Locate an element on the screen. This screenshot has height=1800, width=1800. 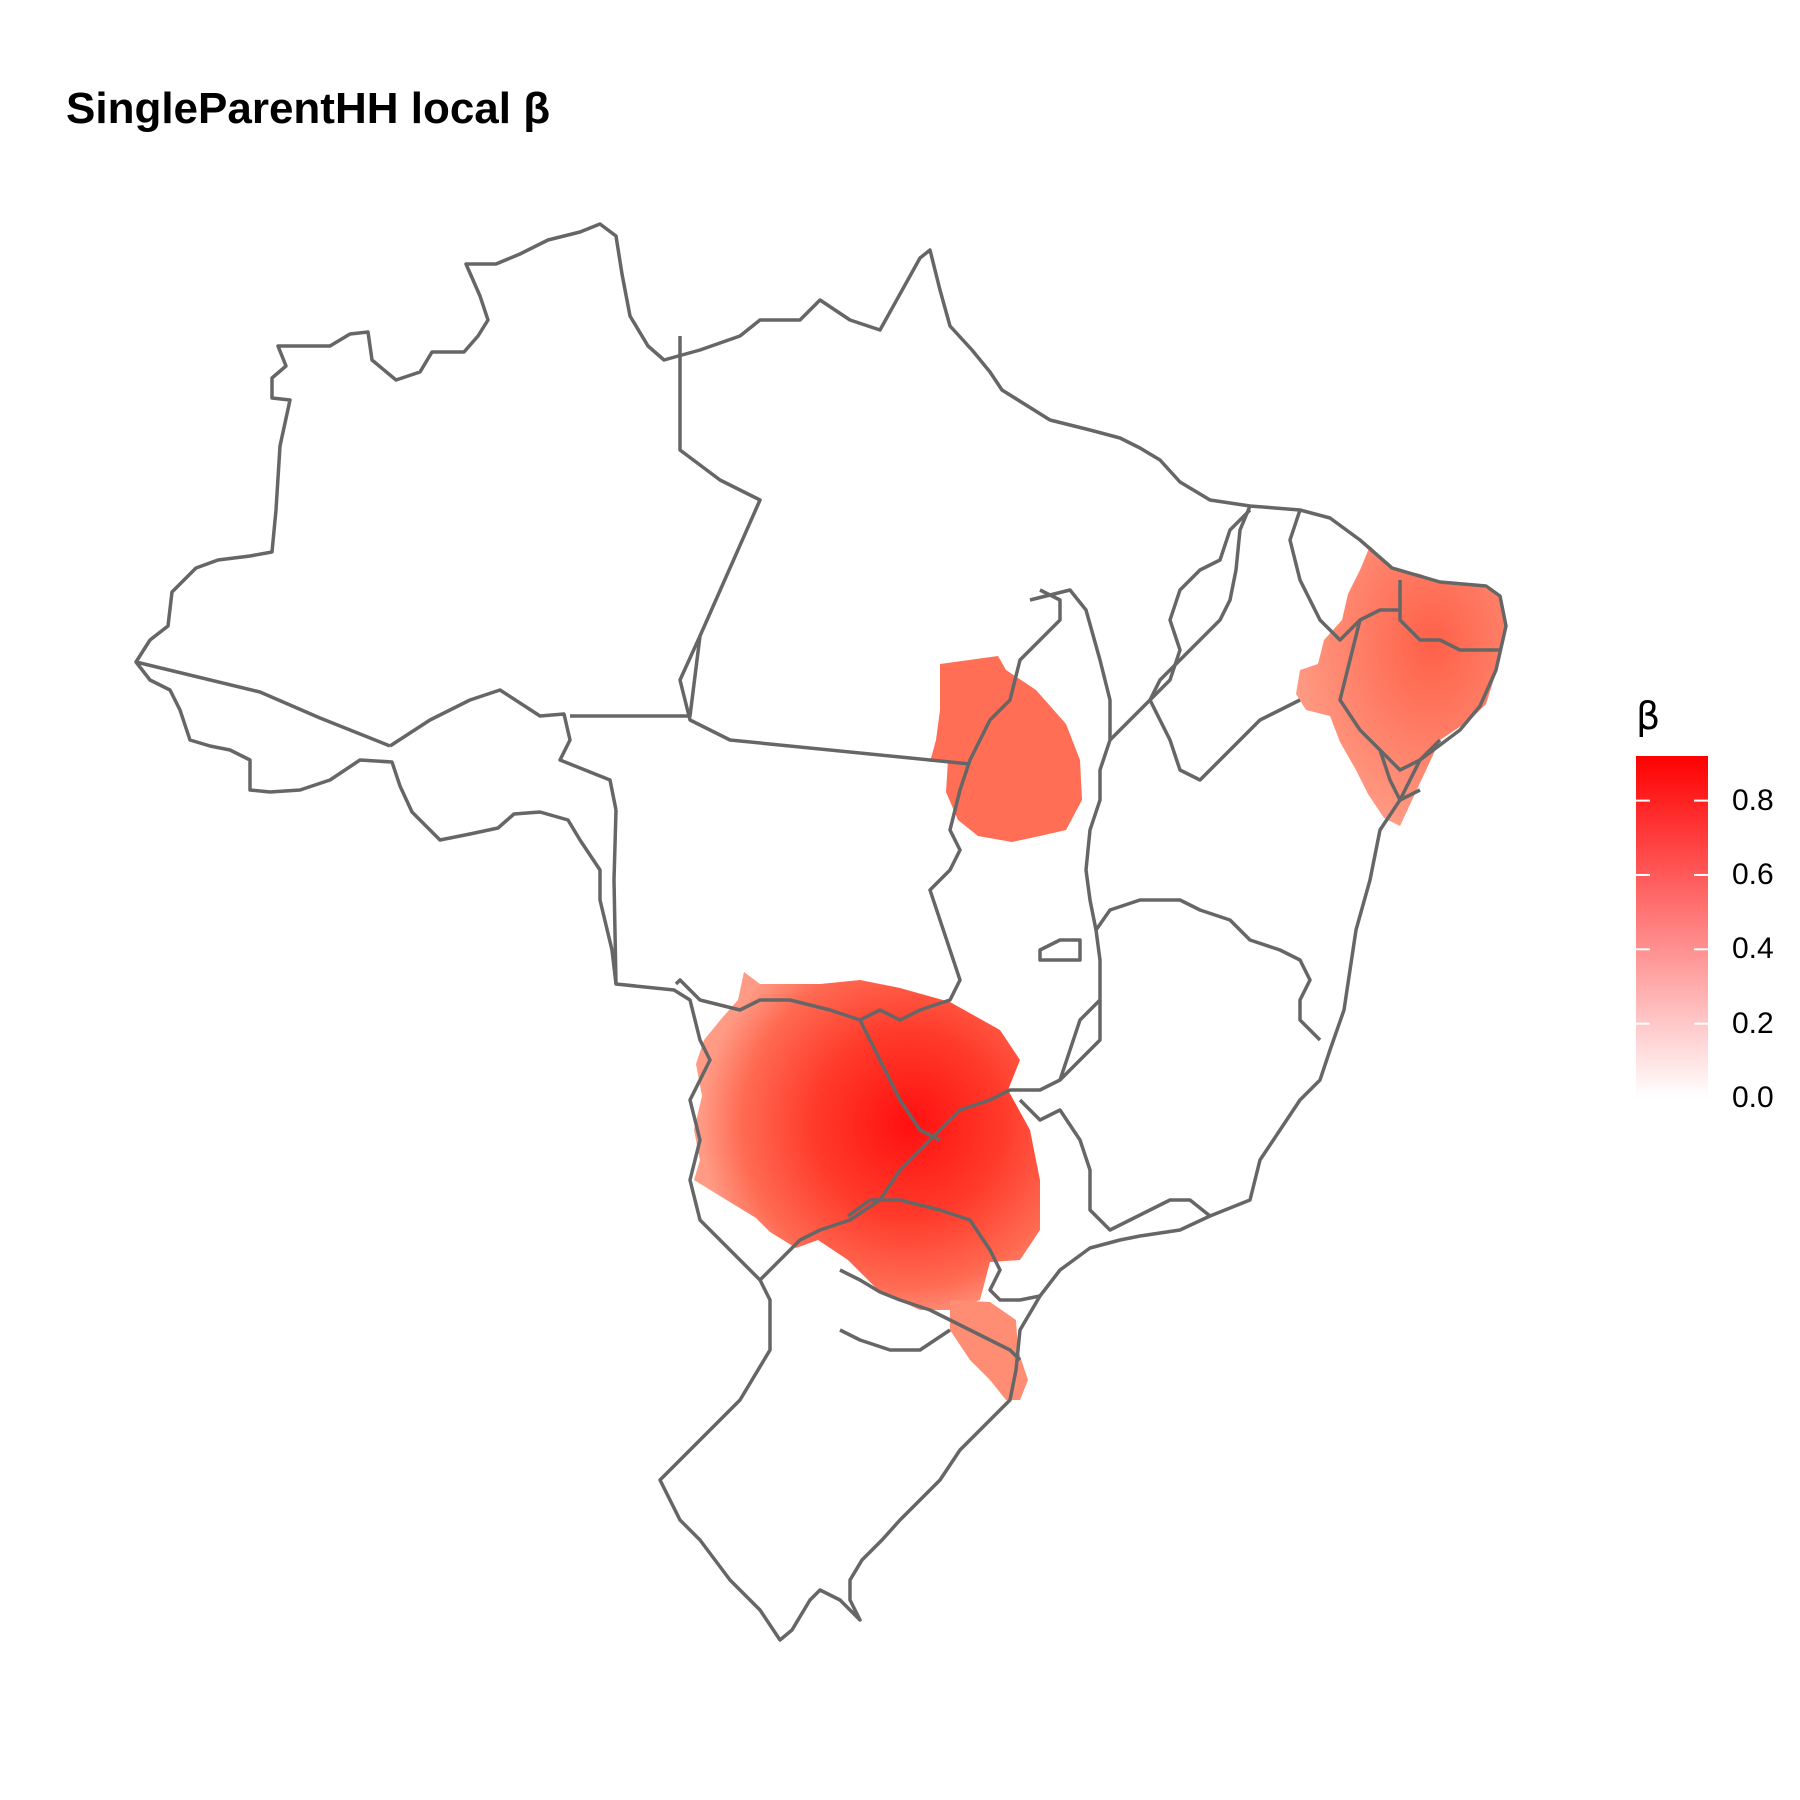
legend-tick-label: 0.8 is located at coordinates (1753, 800).